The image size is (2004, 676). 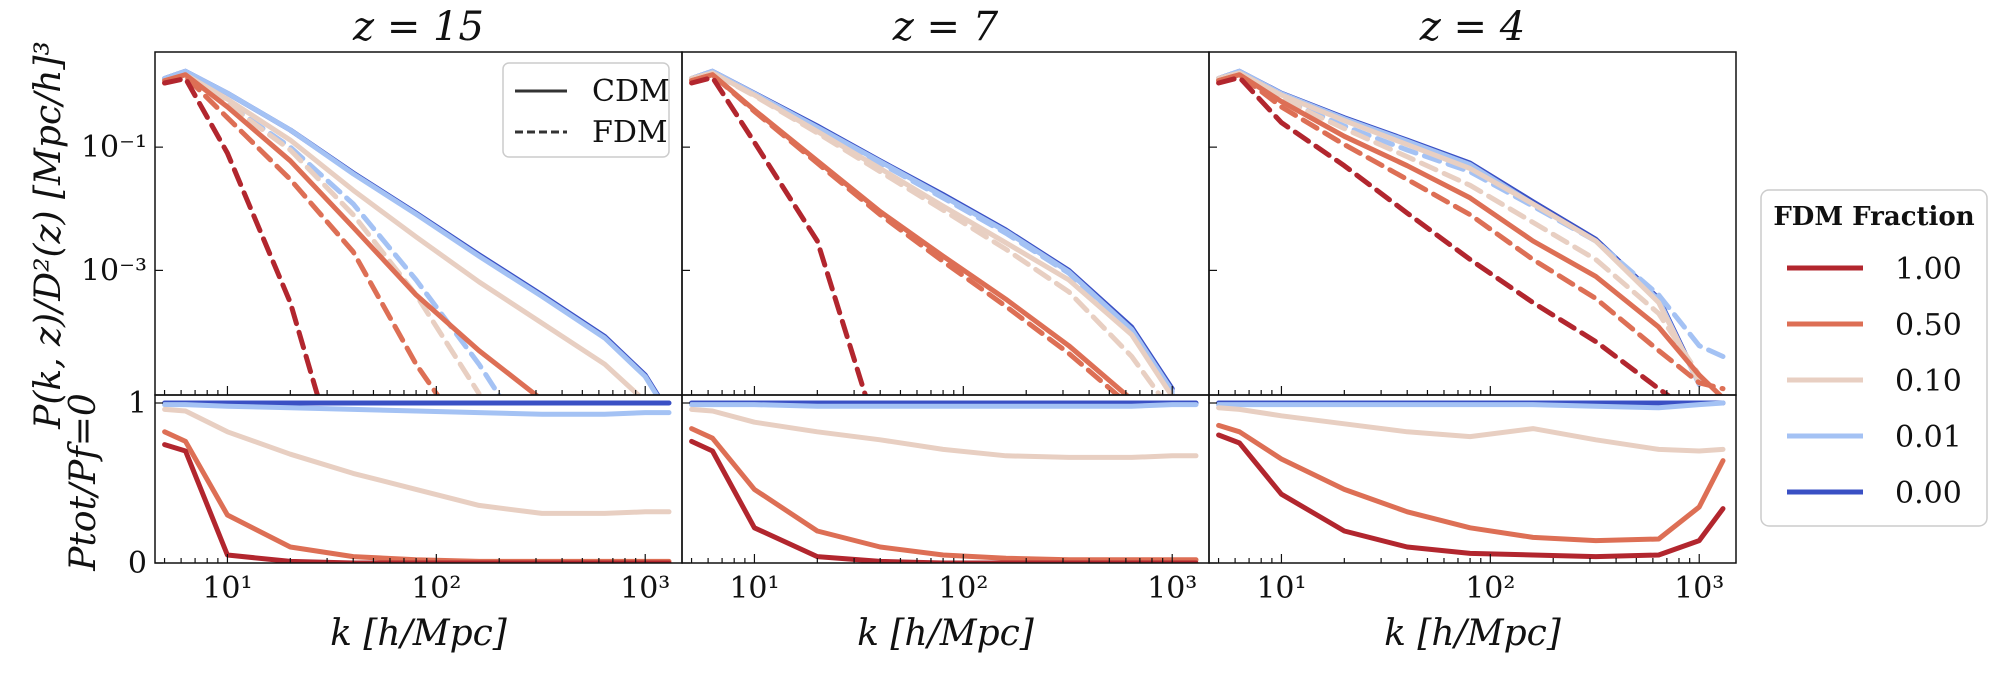 I want to click on style-legend: CDM FDM, so click(x=586, y=110).